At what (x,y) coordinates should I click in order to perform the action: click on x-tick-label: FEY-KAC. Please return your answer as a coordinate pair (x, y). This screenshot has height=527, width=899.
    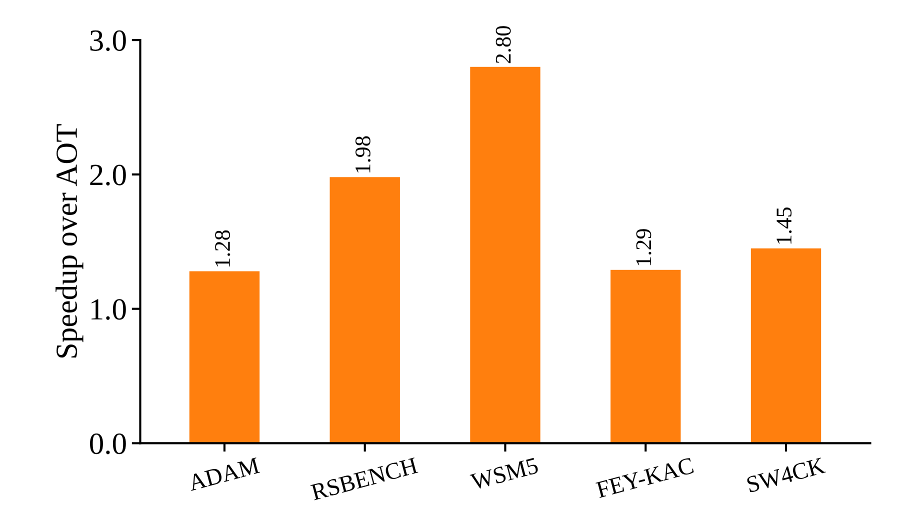
    Looking at the image, I should click on (645, 477).